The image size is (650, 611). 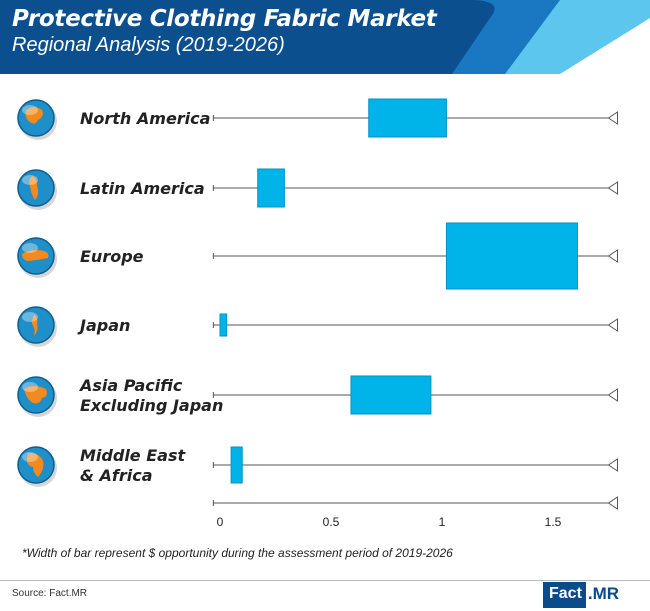 I want to click on category-label: Japan, so click(x=103, y=325).